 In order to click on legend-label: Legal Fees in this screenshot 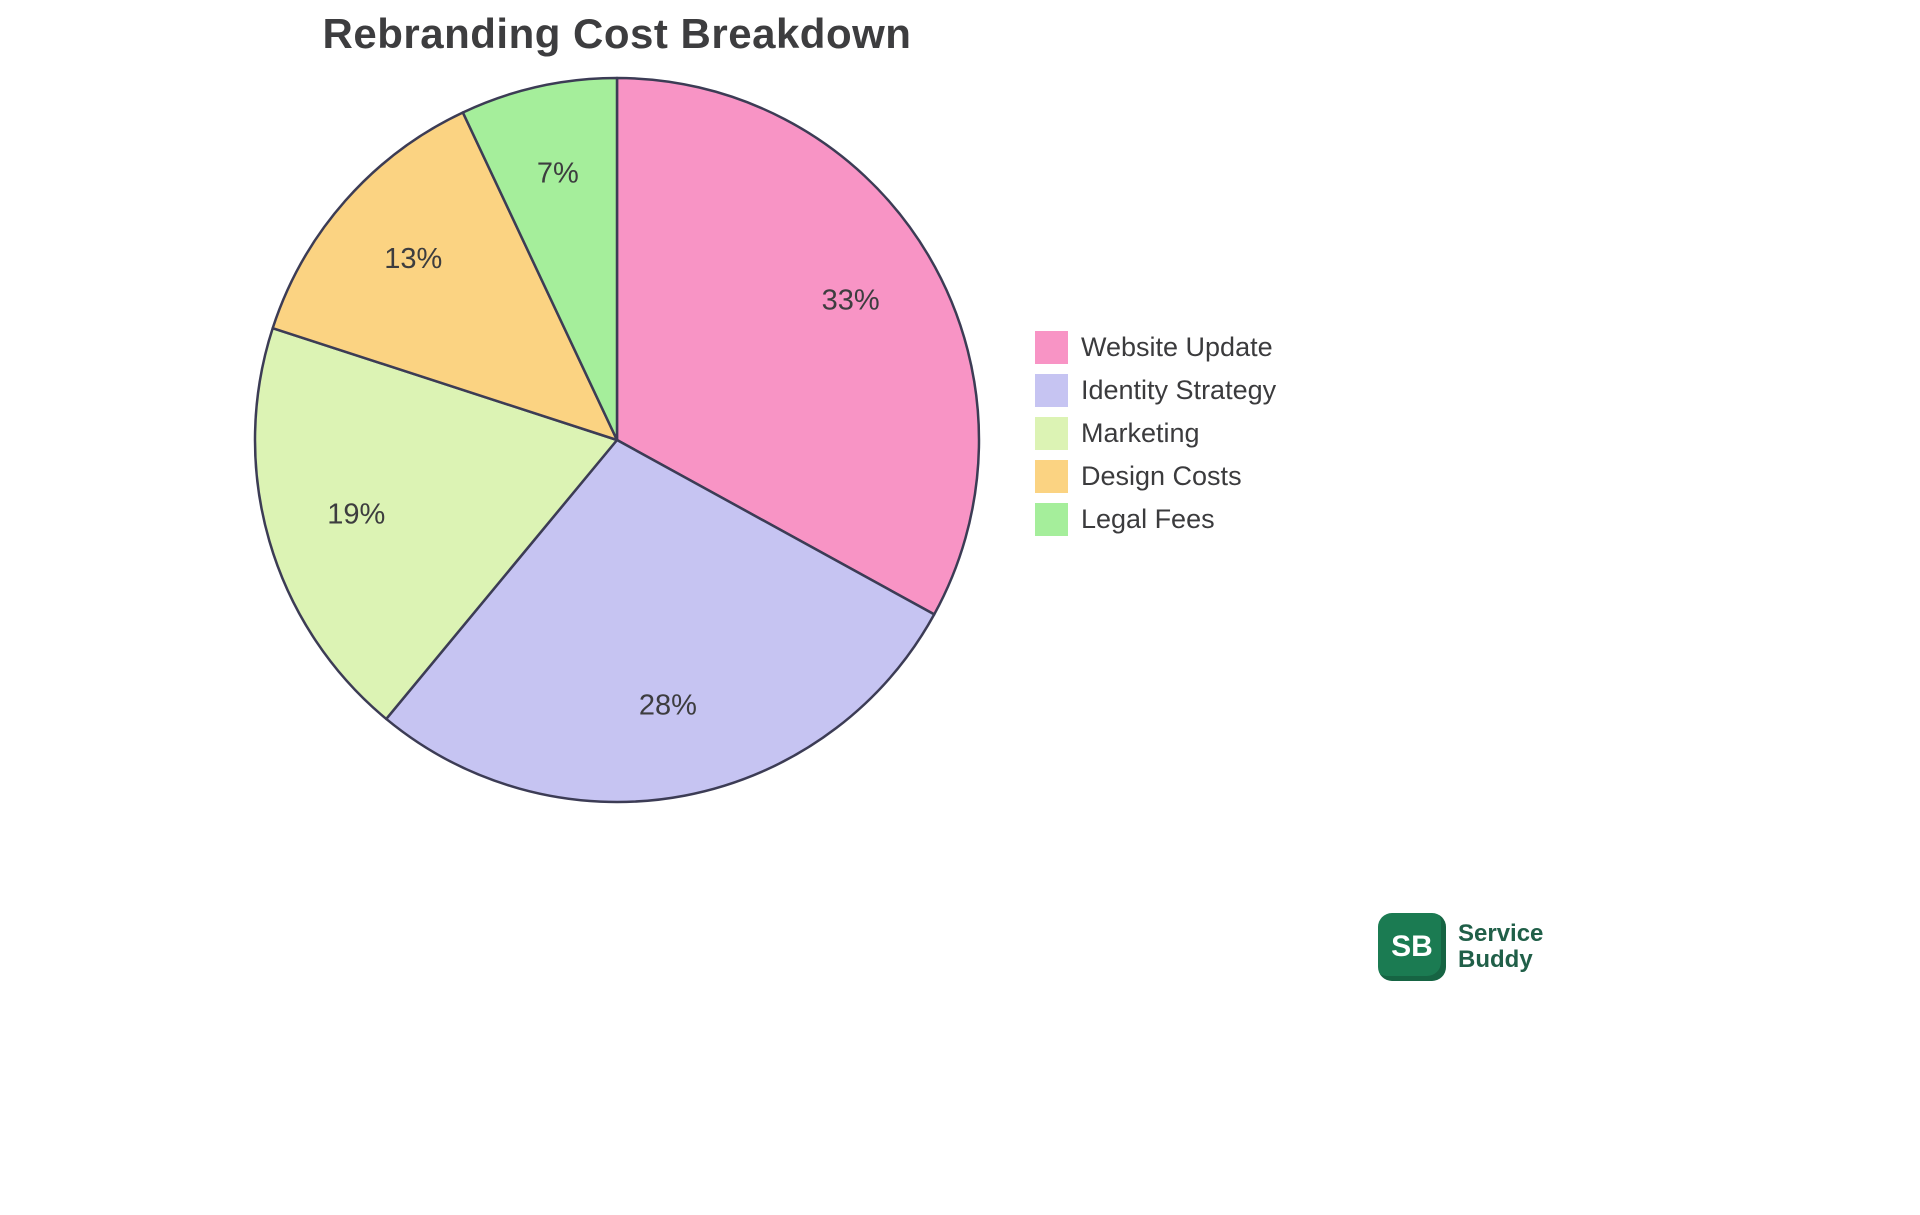, I will do `click(1148, 519)`.